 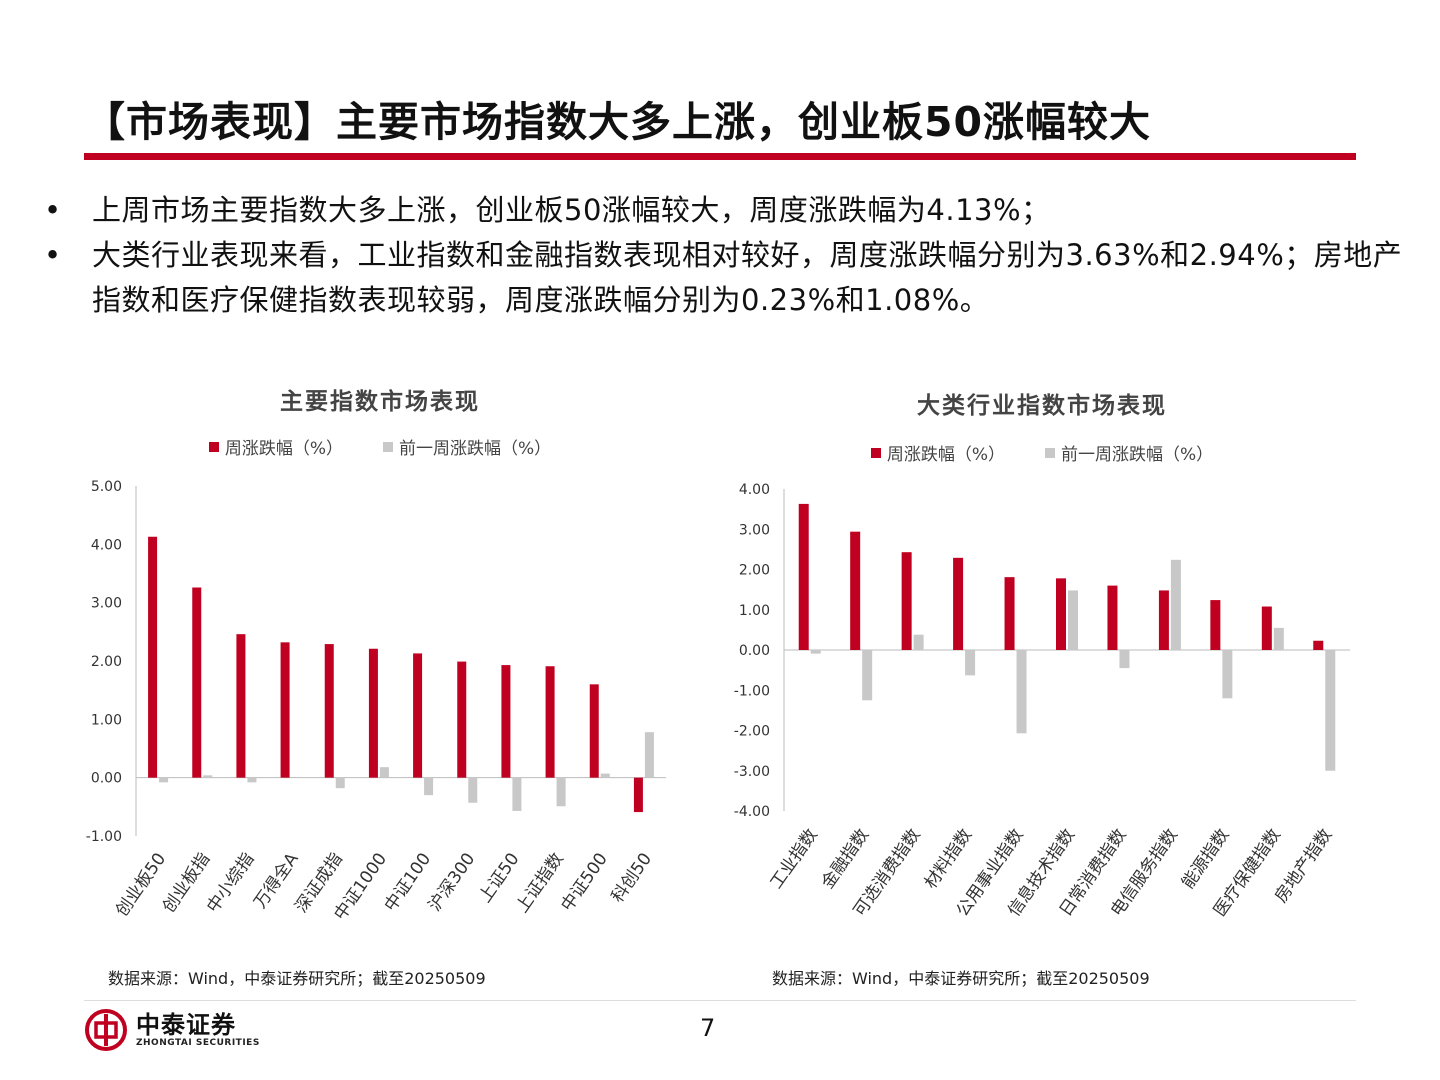 I want to click on chart-title: 大类行业指数市场表现, so click(x=1042, y=405).